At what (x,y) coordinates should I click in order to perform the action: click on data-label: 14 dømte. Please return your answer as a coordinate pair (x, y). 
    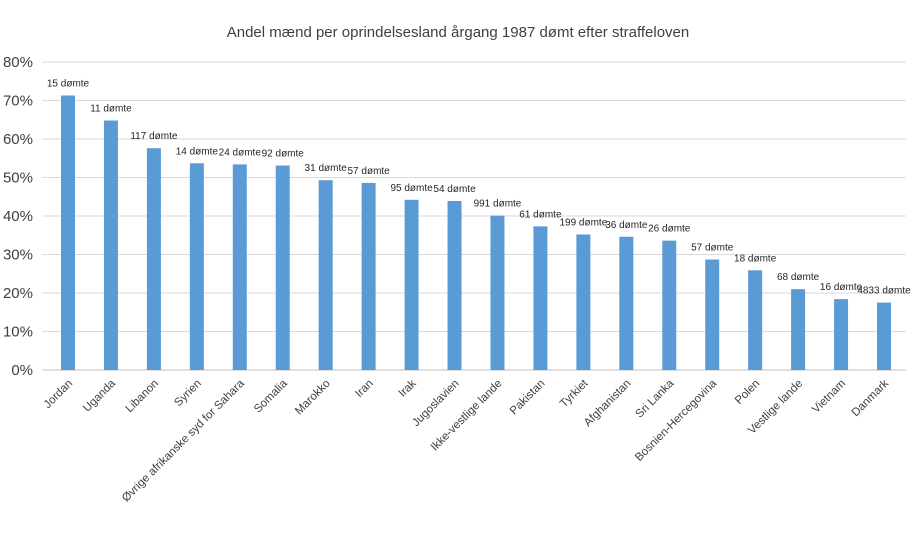
    Looking at the image, I should click on (197, 151).